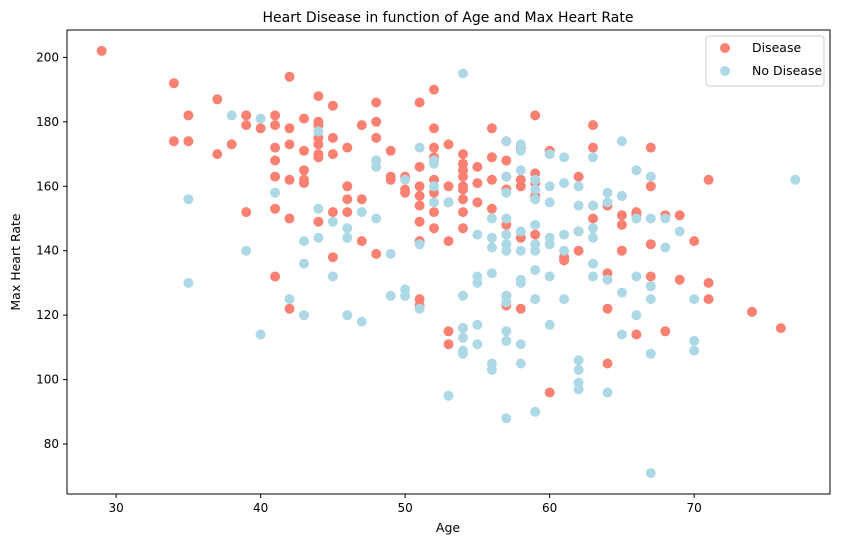 This screenshot has height=549, width=850. Describe the element at coordinates (765, 61) in the screenshot. I see `legend-frame` at that location.